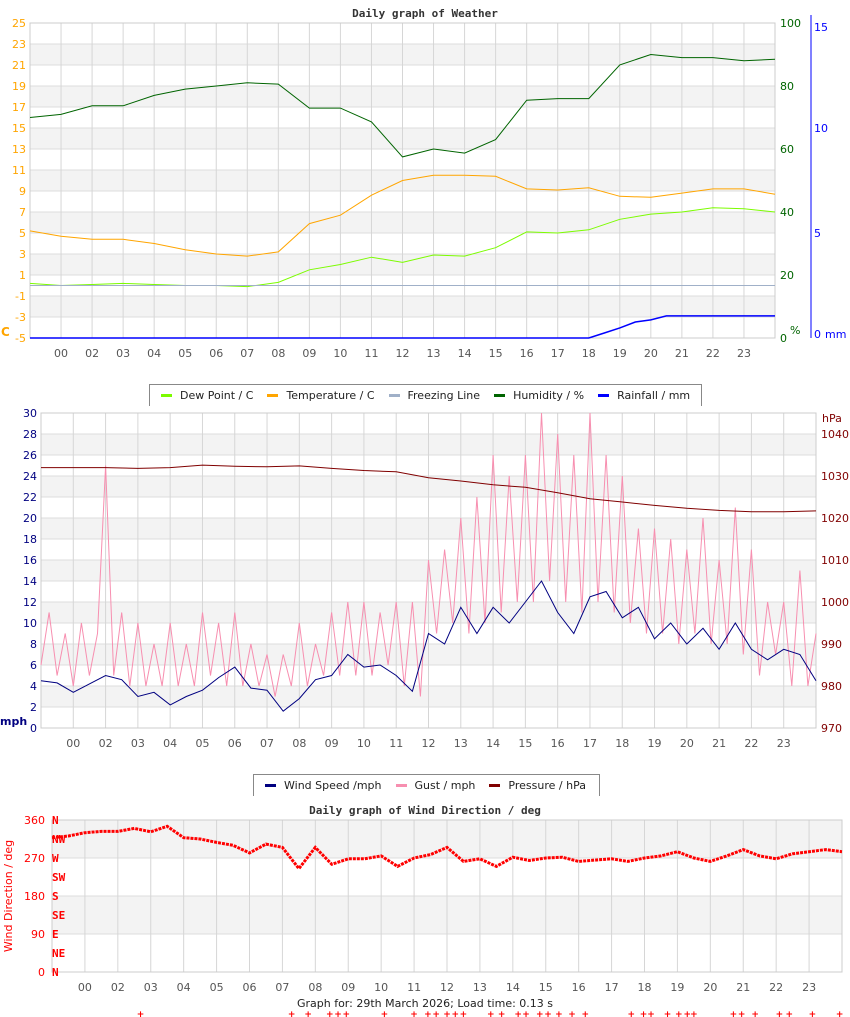 This screenshot has height=1017, width=850. What do you see at coordinates (447, 848) in the screenshot?
I see `series-line-wind-direction` at bounding box center [447, 848].